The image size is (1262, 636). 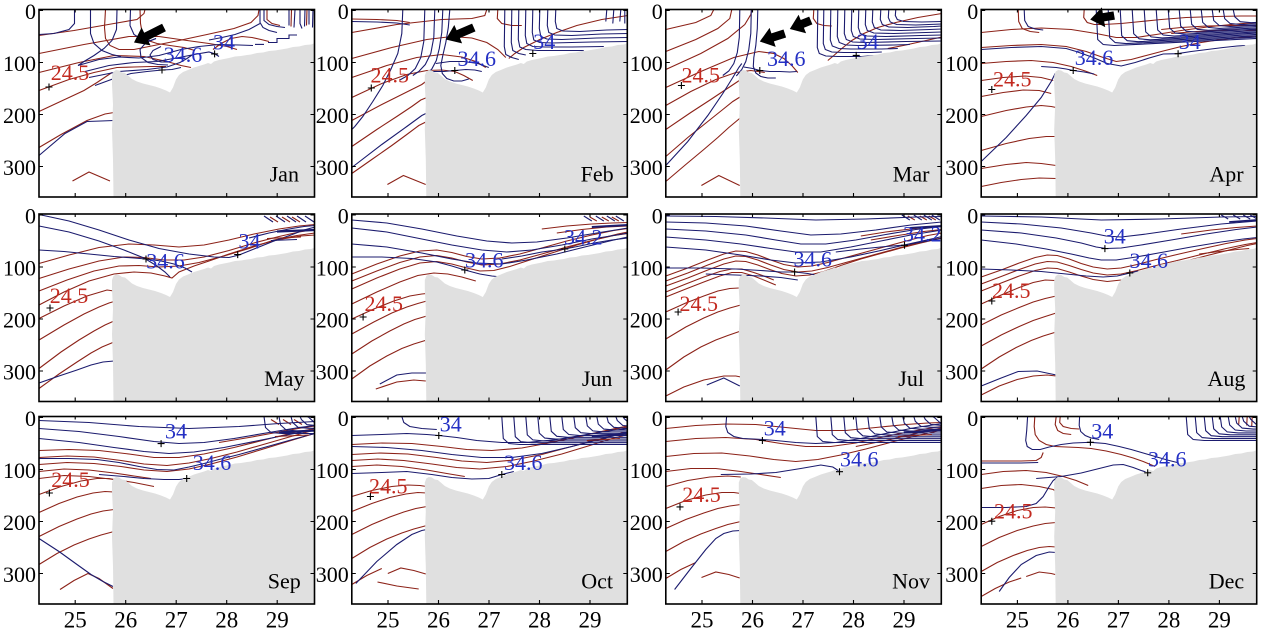 What do you see at coordinates (597, 174) in the screenshot?
I see `svg-text: Feb` at bounding box center [597, 174].